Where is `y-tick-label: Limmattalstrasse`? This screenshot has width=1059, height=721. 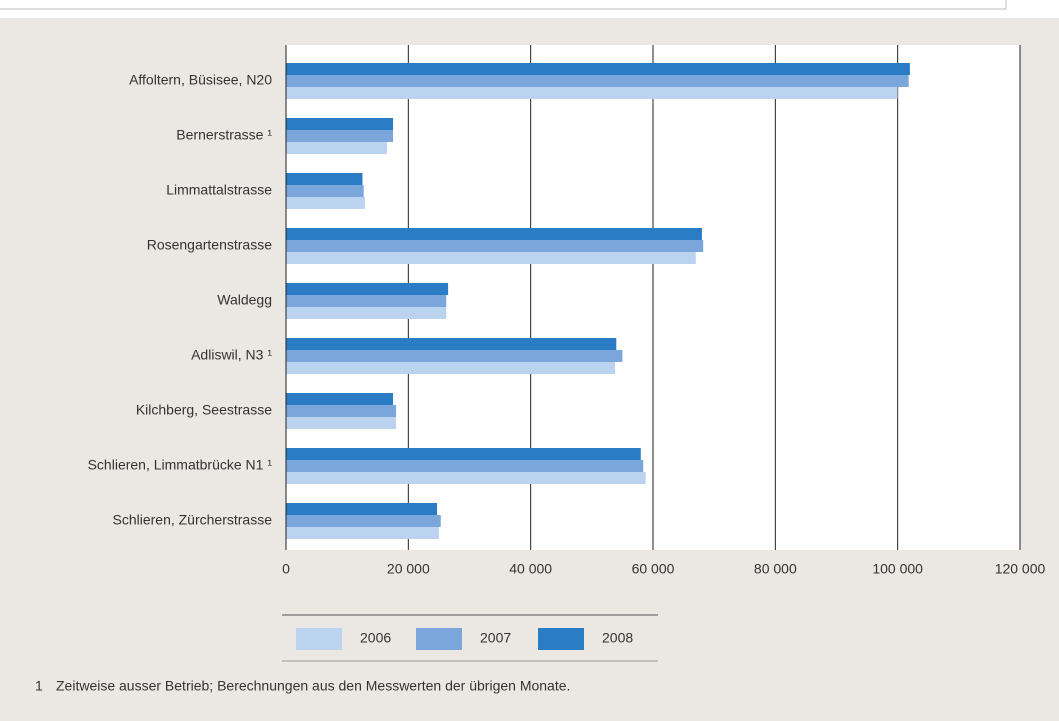 y-tick-label: Limmattalstrasse is located at coordinates (219, 190).